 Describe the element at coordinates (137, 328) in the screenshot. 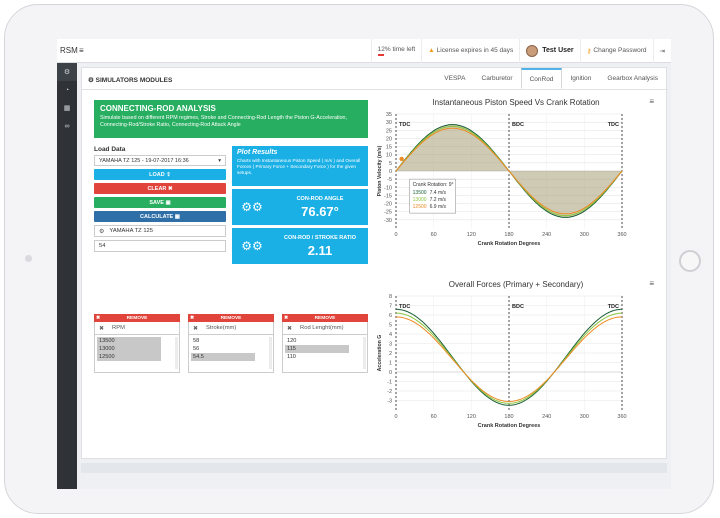

I see `rpm-input: ✖ RPM` at that location.